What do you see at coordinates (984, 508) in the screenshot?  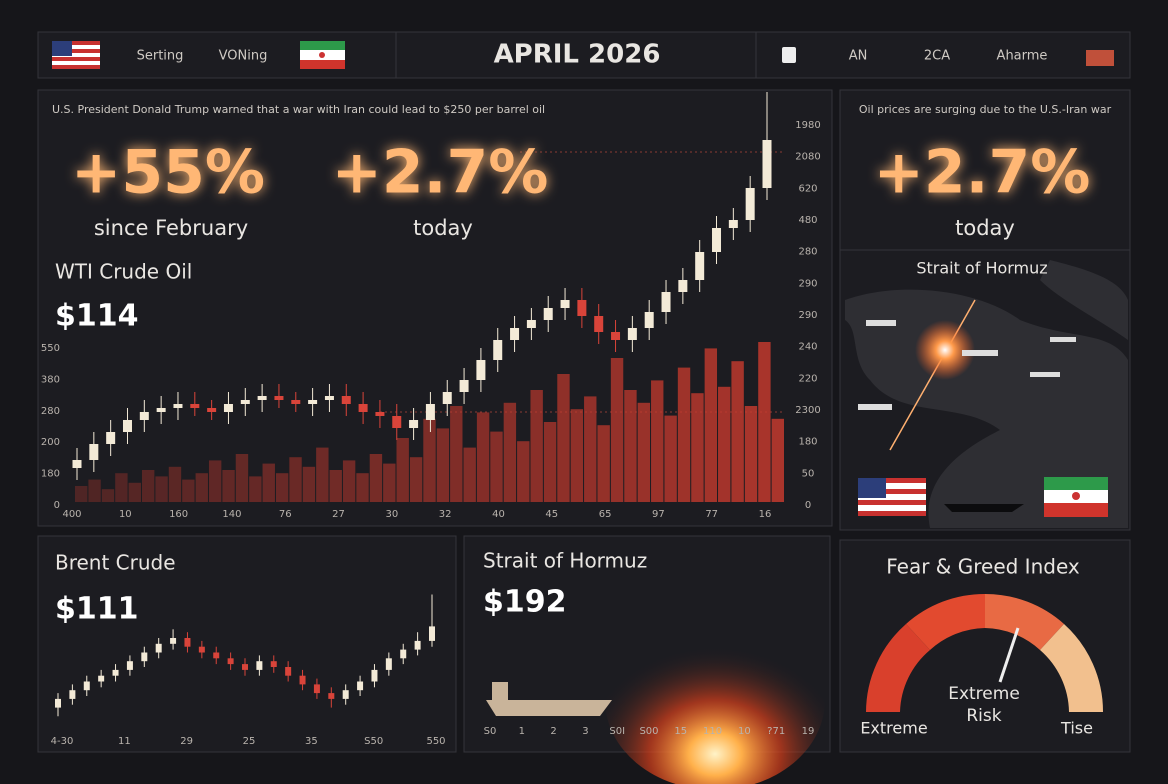 I see `ship` at bounding box center [984, 508].